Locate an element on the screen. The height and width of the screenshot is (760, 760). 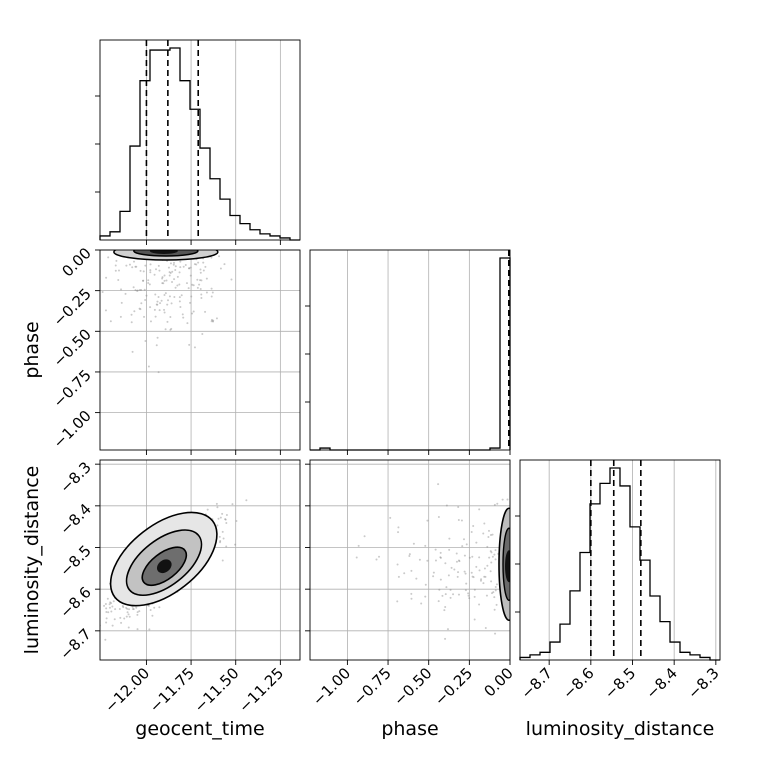
density-geocent_time-vs-phase: −1.00−0.75−0.50−0.25 0.00 is located at coordinates (175, 349).